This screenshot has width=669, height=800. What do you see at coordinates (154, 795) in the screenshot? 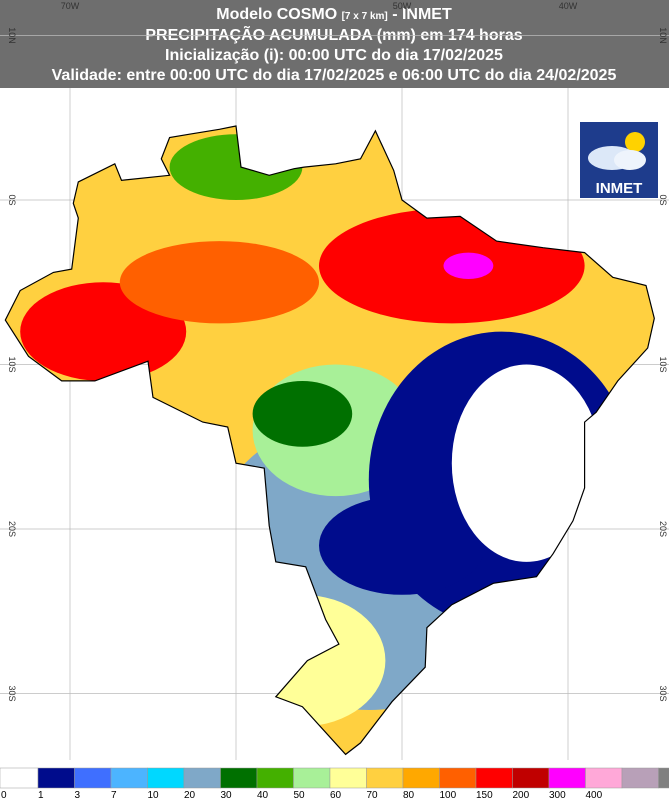
I see `colorbar-label: 10` at bounding box center [154, 795].